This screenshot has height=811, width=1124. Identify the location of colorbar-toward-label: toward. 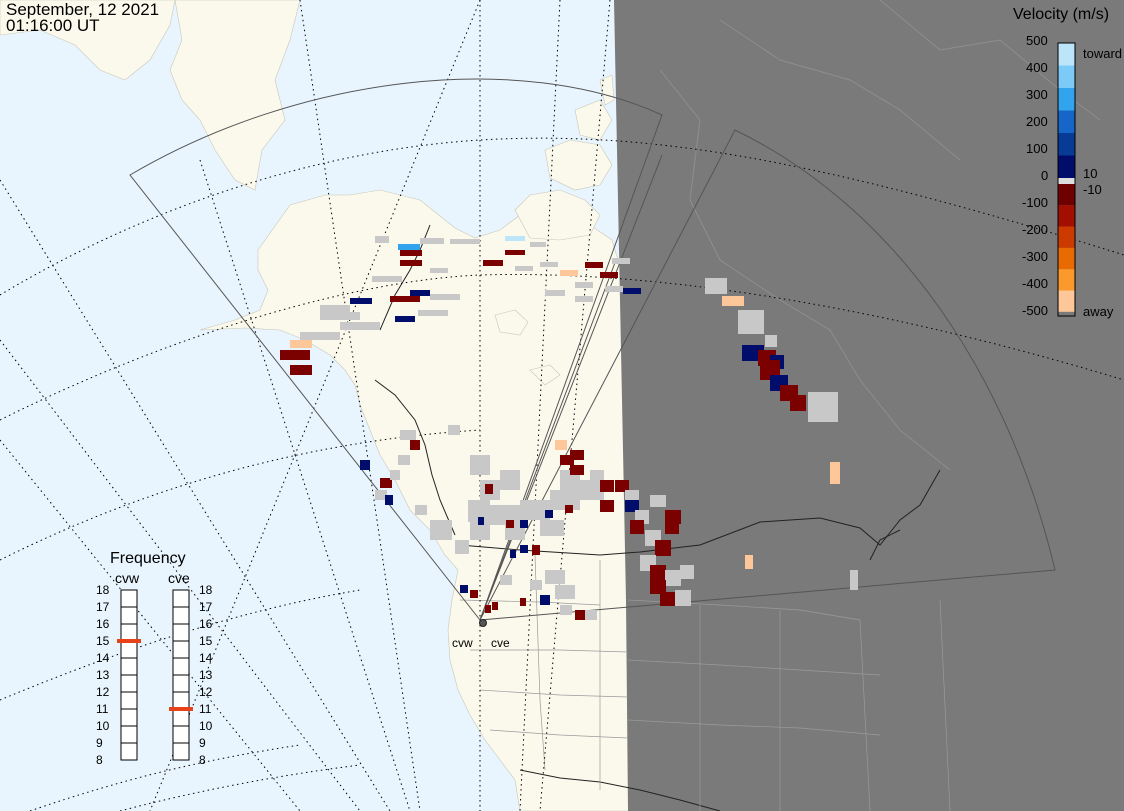
(1103, 53).